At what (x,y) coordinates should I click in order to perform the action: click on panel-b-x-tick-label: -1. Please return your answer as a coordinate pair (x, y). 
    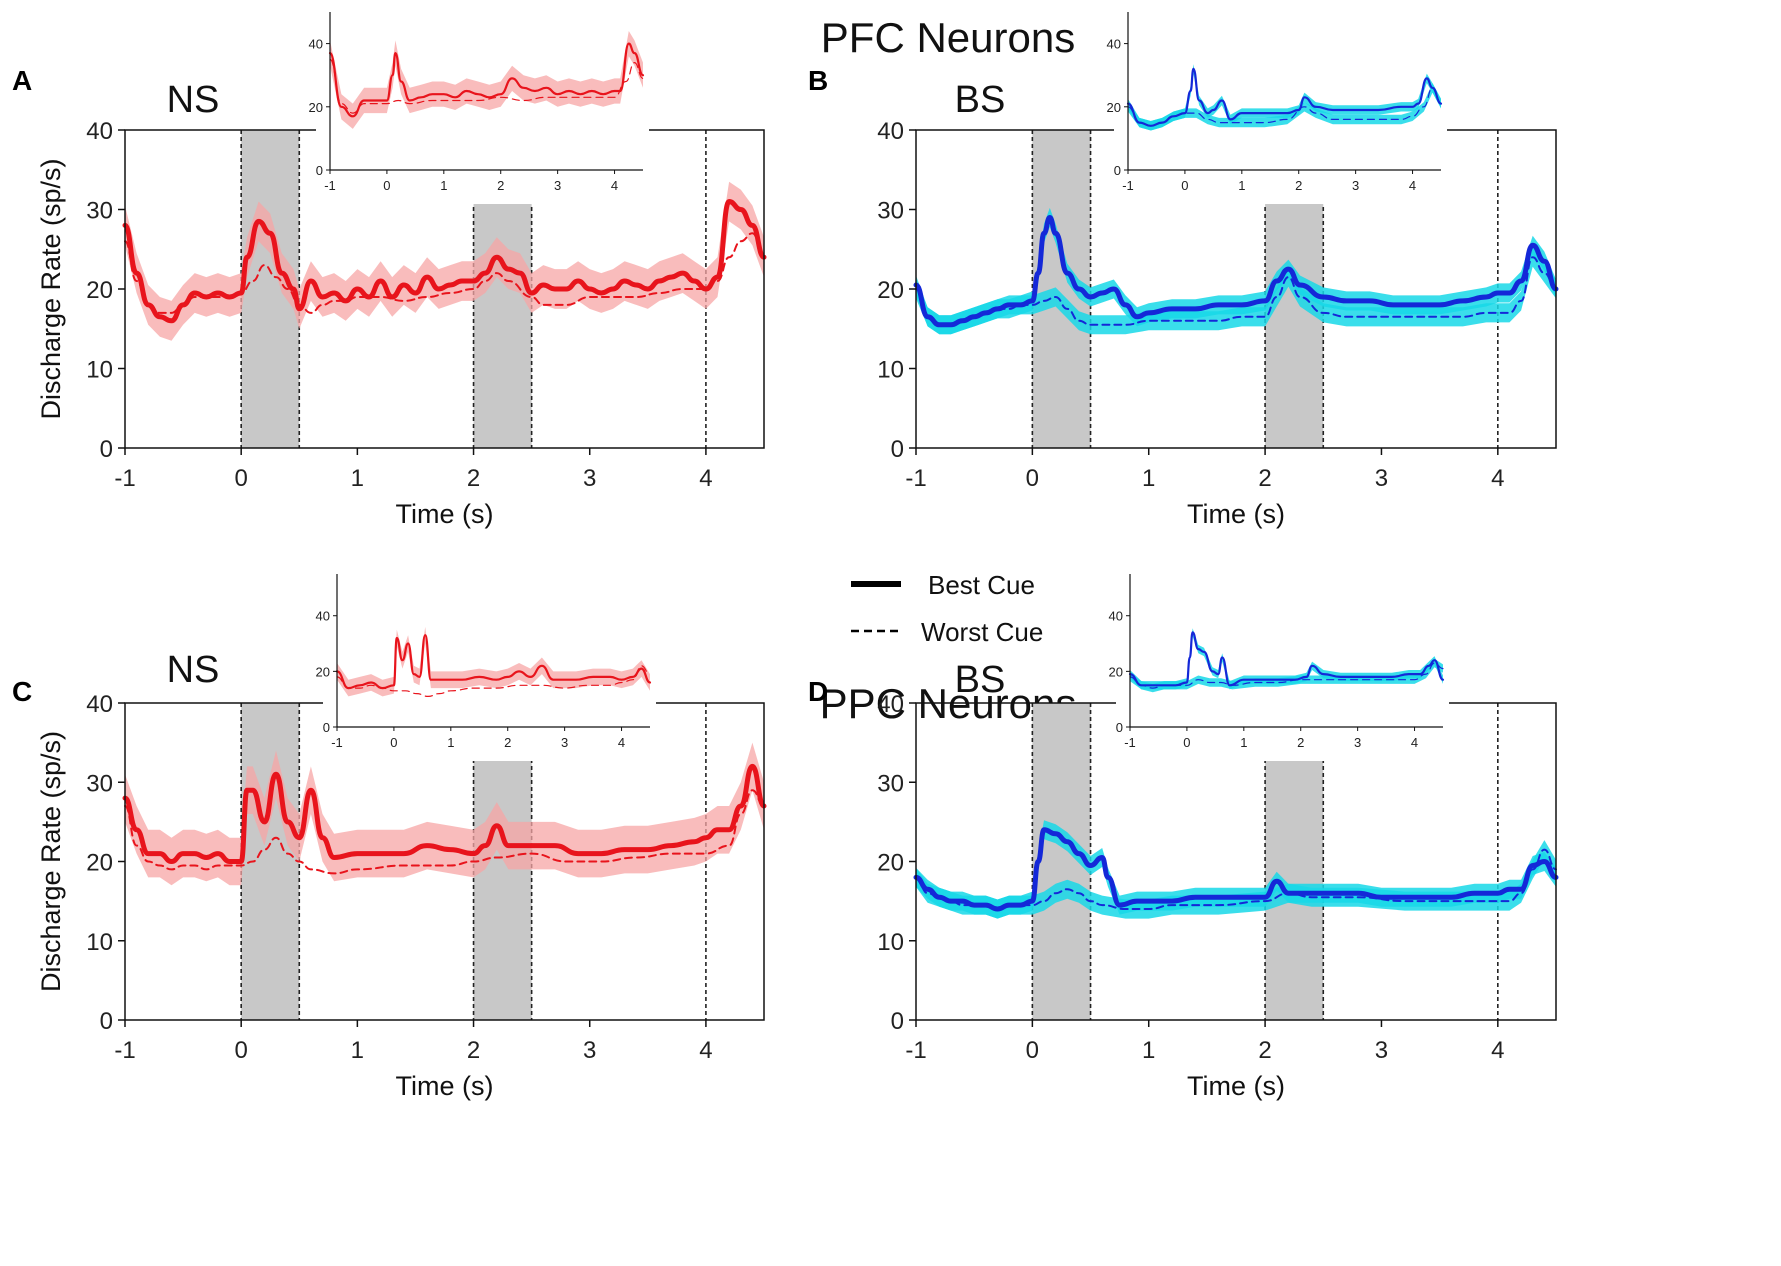
    Looking at the image, I should click on (915, 478).